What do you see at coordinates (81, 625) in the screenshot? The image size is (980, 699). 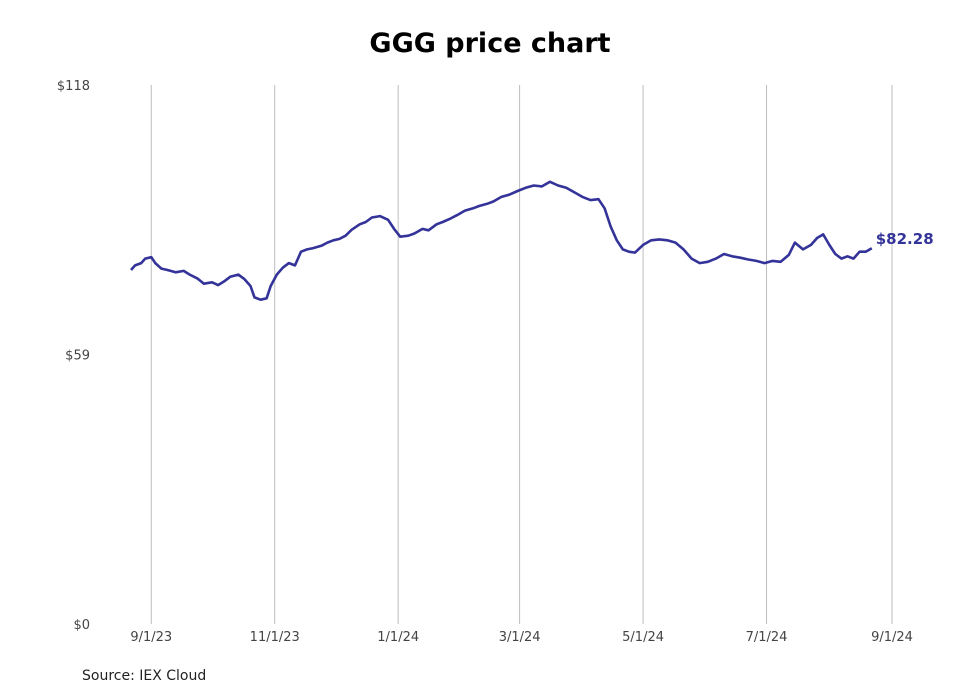 I see `y-tick-label: $0` at bounding box center [81, 625].